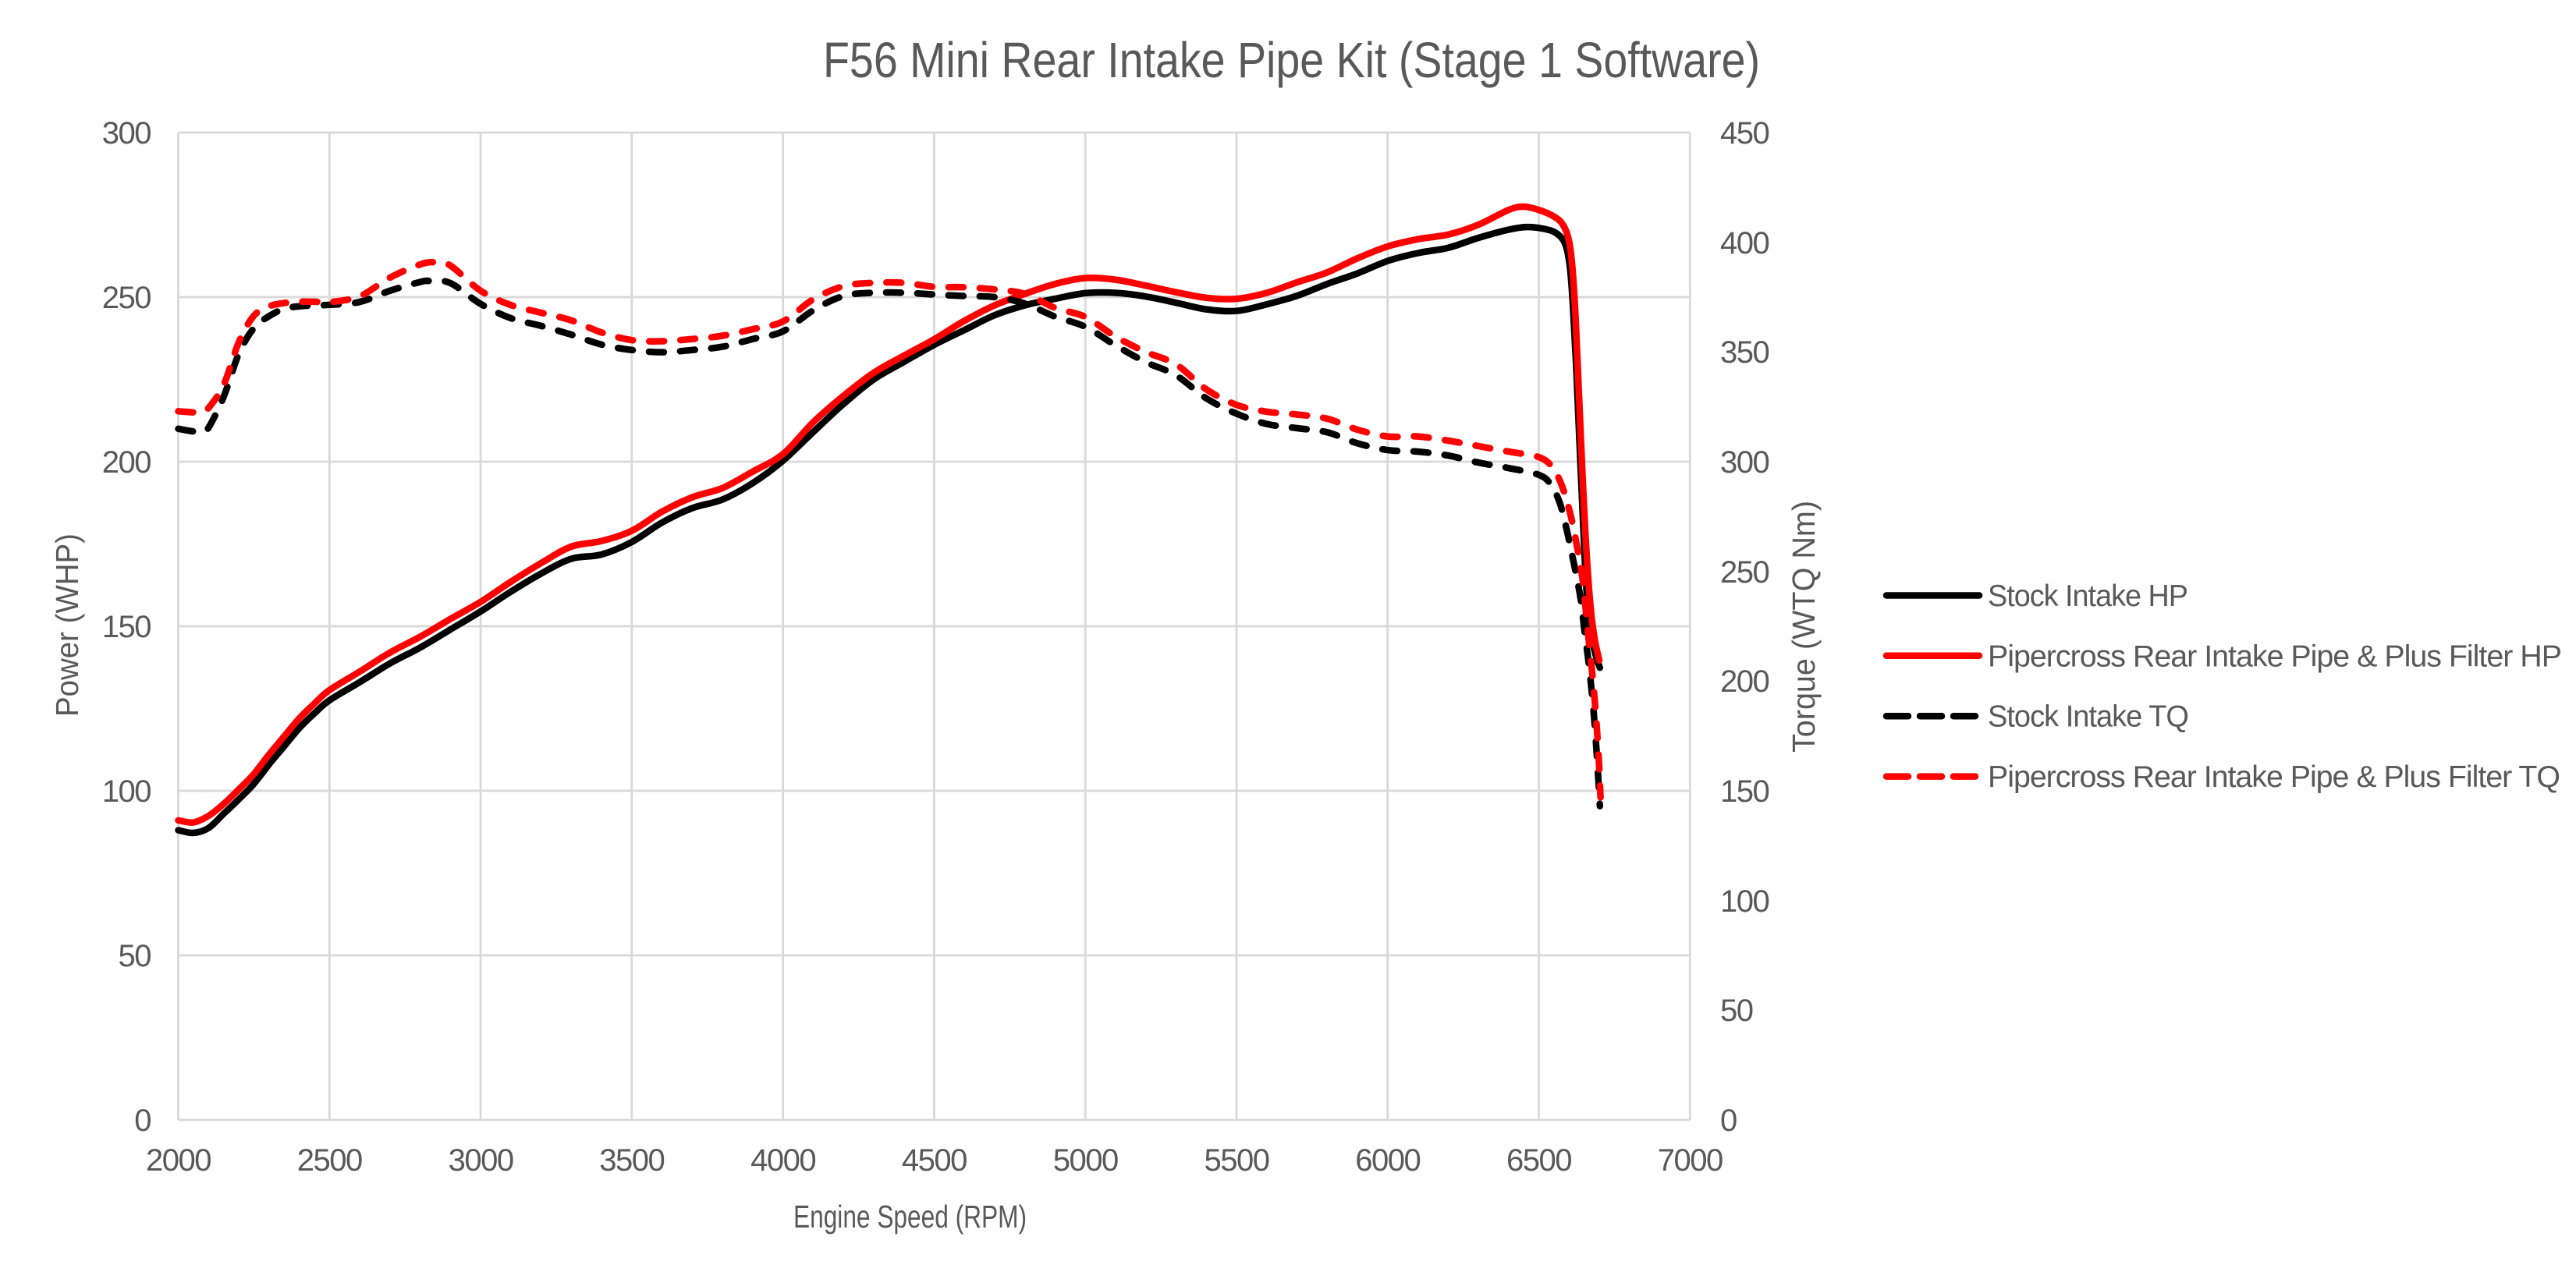  What do you see at coordinates (67, 625) in the screenshot?
I see `svg-text: Power (WHP)` at bounding box center [67, 625].